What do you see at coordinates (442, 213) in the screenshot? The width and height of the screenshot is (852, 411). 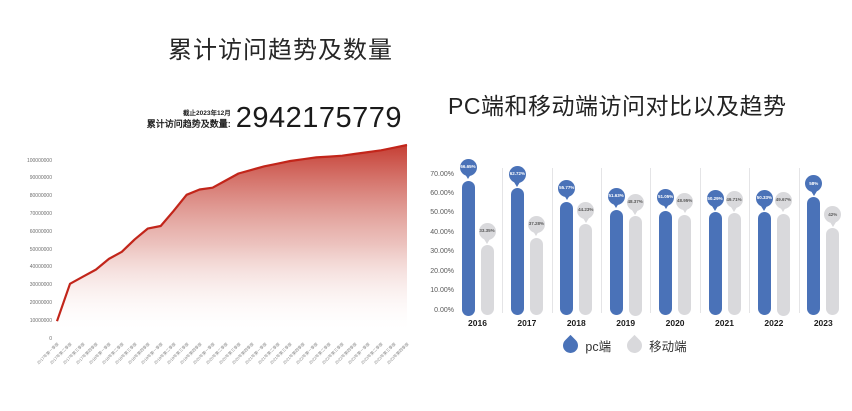 I see `bar-y-tick-label: 50.00%` at bounding box center [442, 213].